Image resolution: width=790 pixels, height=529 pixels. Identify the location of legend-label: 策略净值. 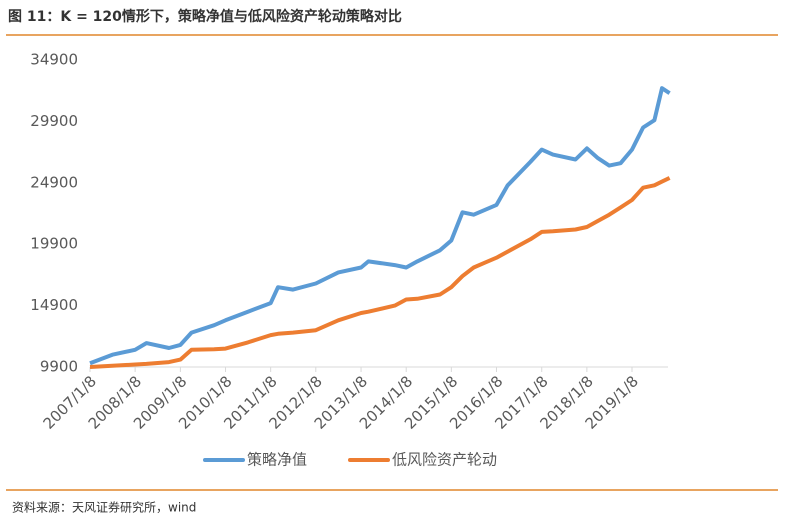
(277, 460).